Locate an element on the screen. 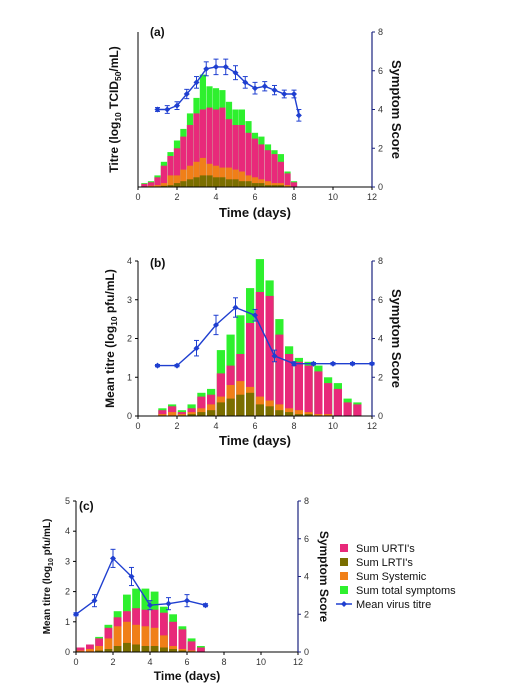 This screenshot has width=512, height=699. y2-tick-label: 2 is located at coordinates (380, 377).